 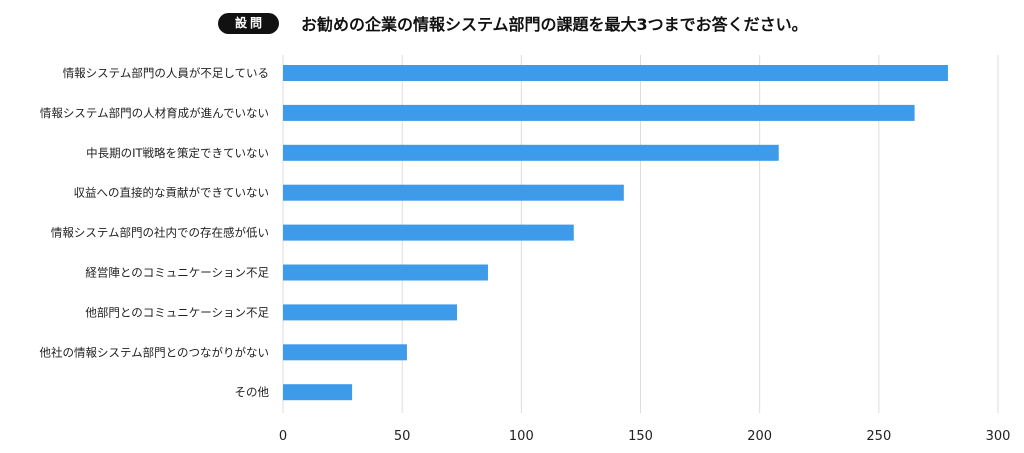 What do you see at coordinates (252, 392) in the screenshot?
I see `category-label: その他` at bounding box center [252, 392].